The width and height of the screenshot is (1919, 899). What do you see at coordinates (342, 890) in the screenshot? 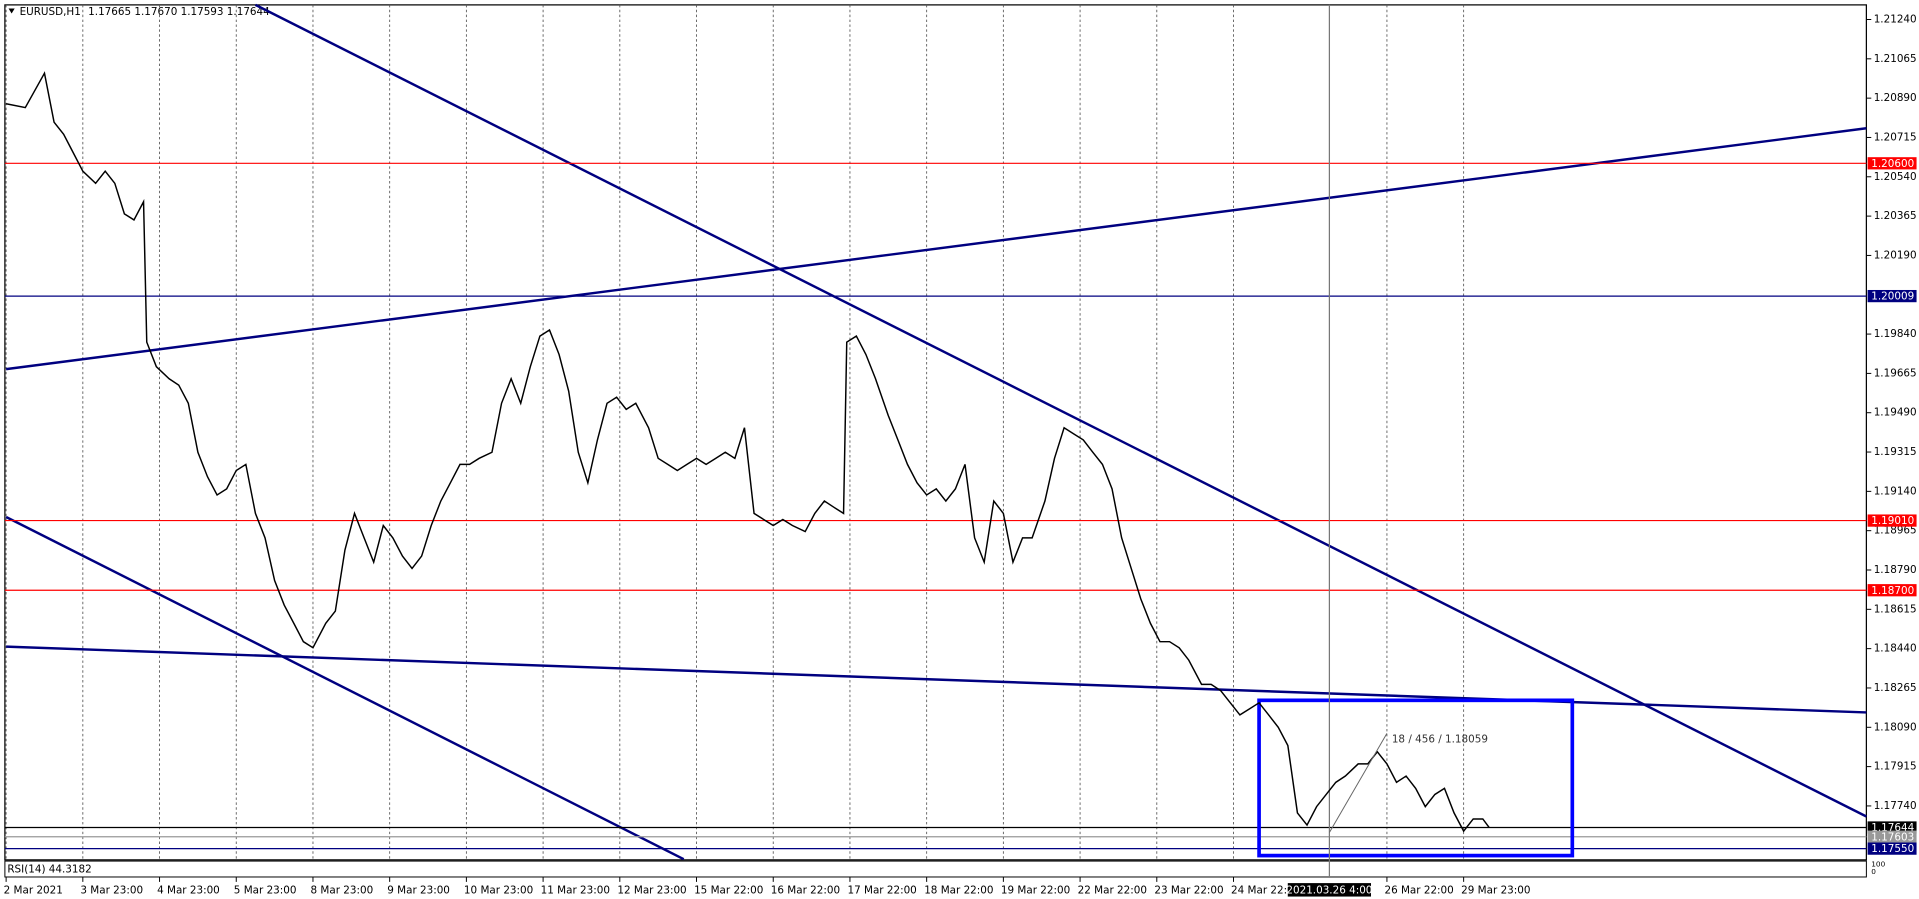
I see `x-tick-label: 8 Mar 23:00` at bounding box center [342, 890].